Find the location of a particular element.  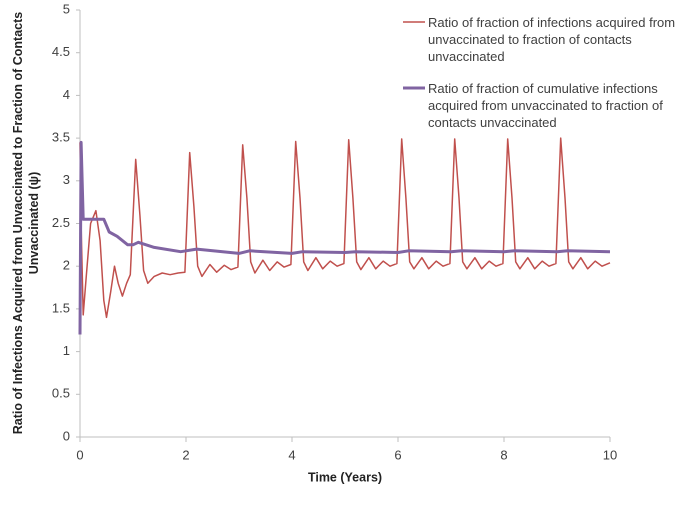

y-tick-label: 0.5 is located at coordinates (61, 393).